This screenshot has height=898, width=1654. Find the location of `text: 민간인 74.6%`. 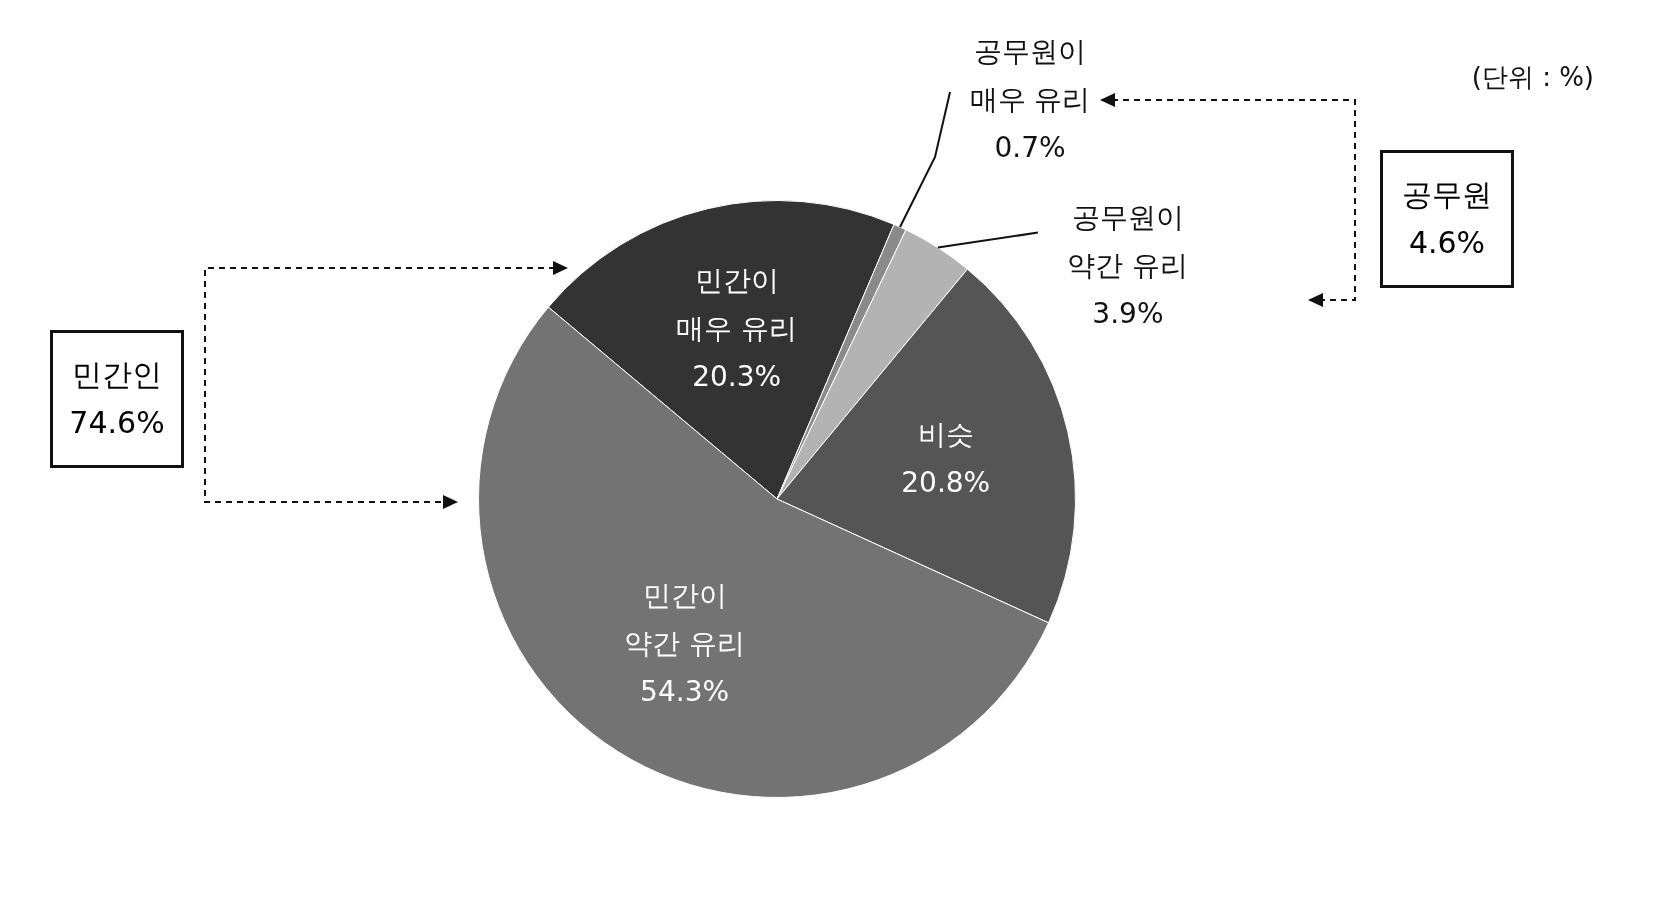

text: 민간인 74.6% is located at coordinates (117, 399).